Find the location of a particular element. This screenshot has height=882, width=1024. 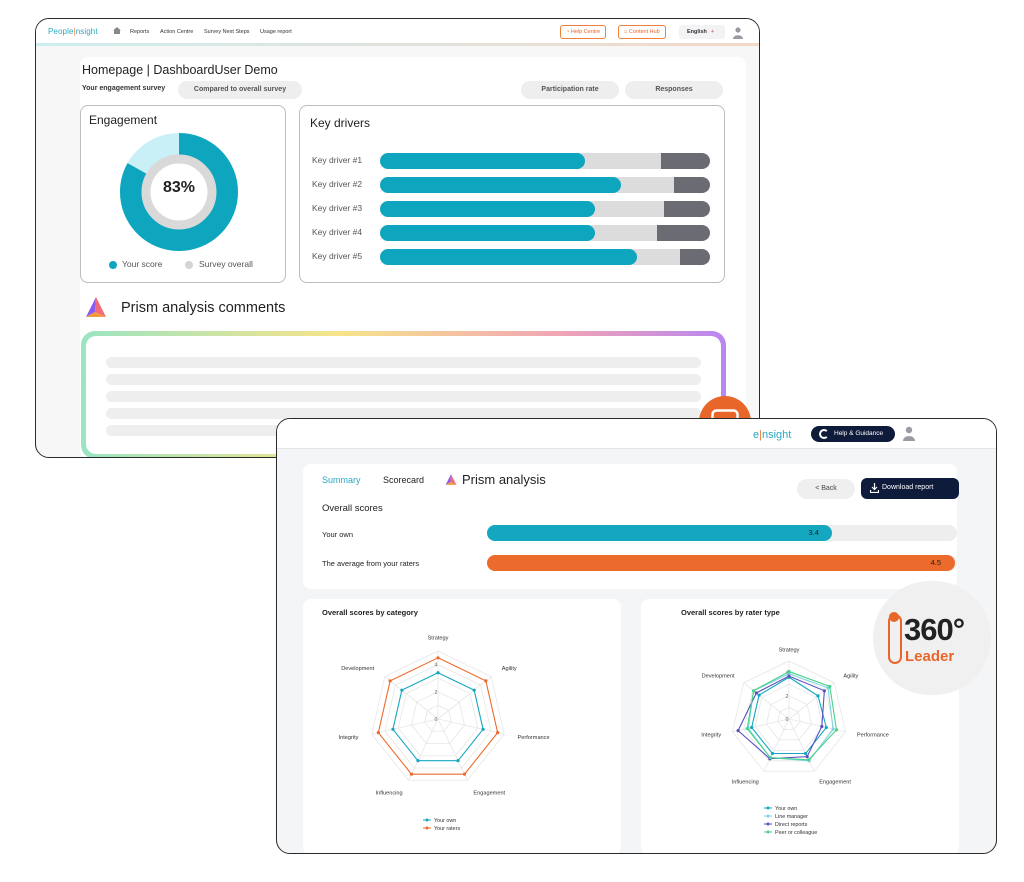

score-label-your-own: Your own is located at coordinates (337, 534).